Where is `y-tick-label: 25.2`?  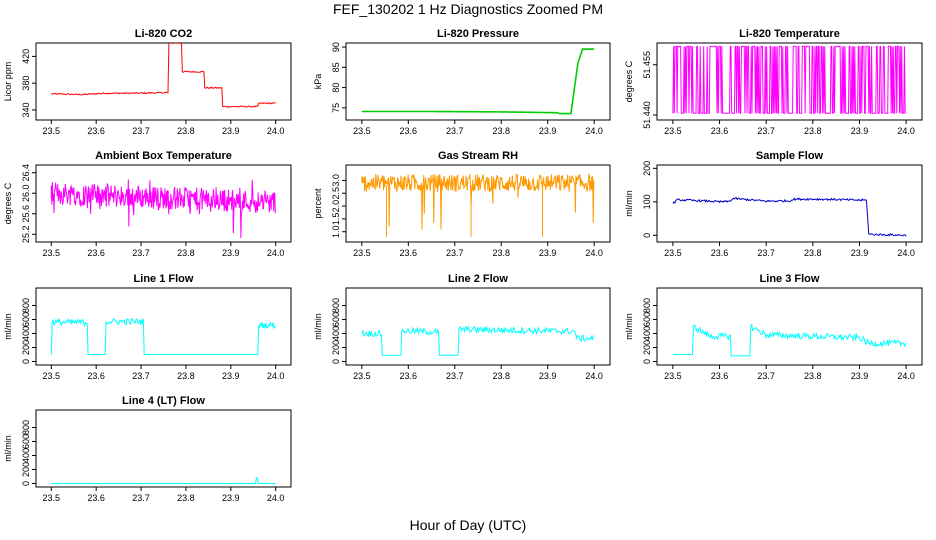
y-tick-label: 25.2 is located at coordinates (26, 235).